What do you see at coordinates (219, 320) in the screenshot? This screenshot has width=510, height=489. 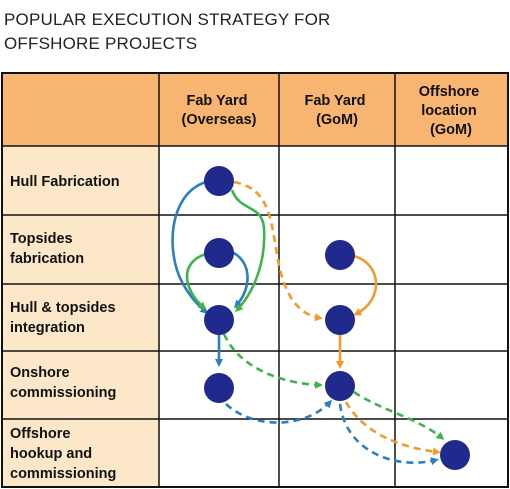 I see `node-integration-overseas` at bounding box center [219, 320].